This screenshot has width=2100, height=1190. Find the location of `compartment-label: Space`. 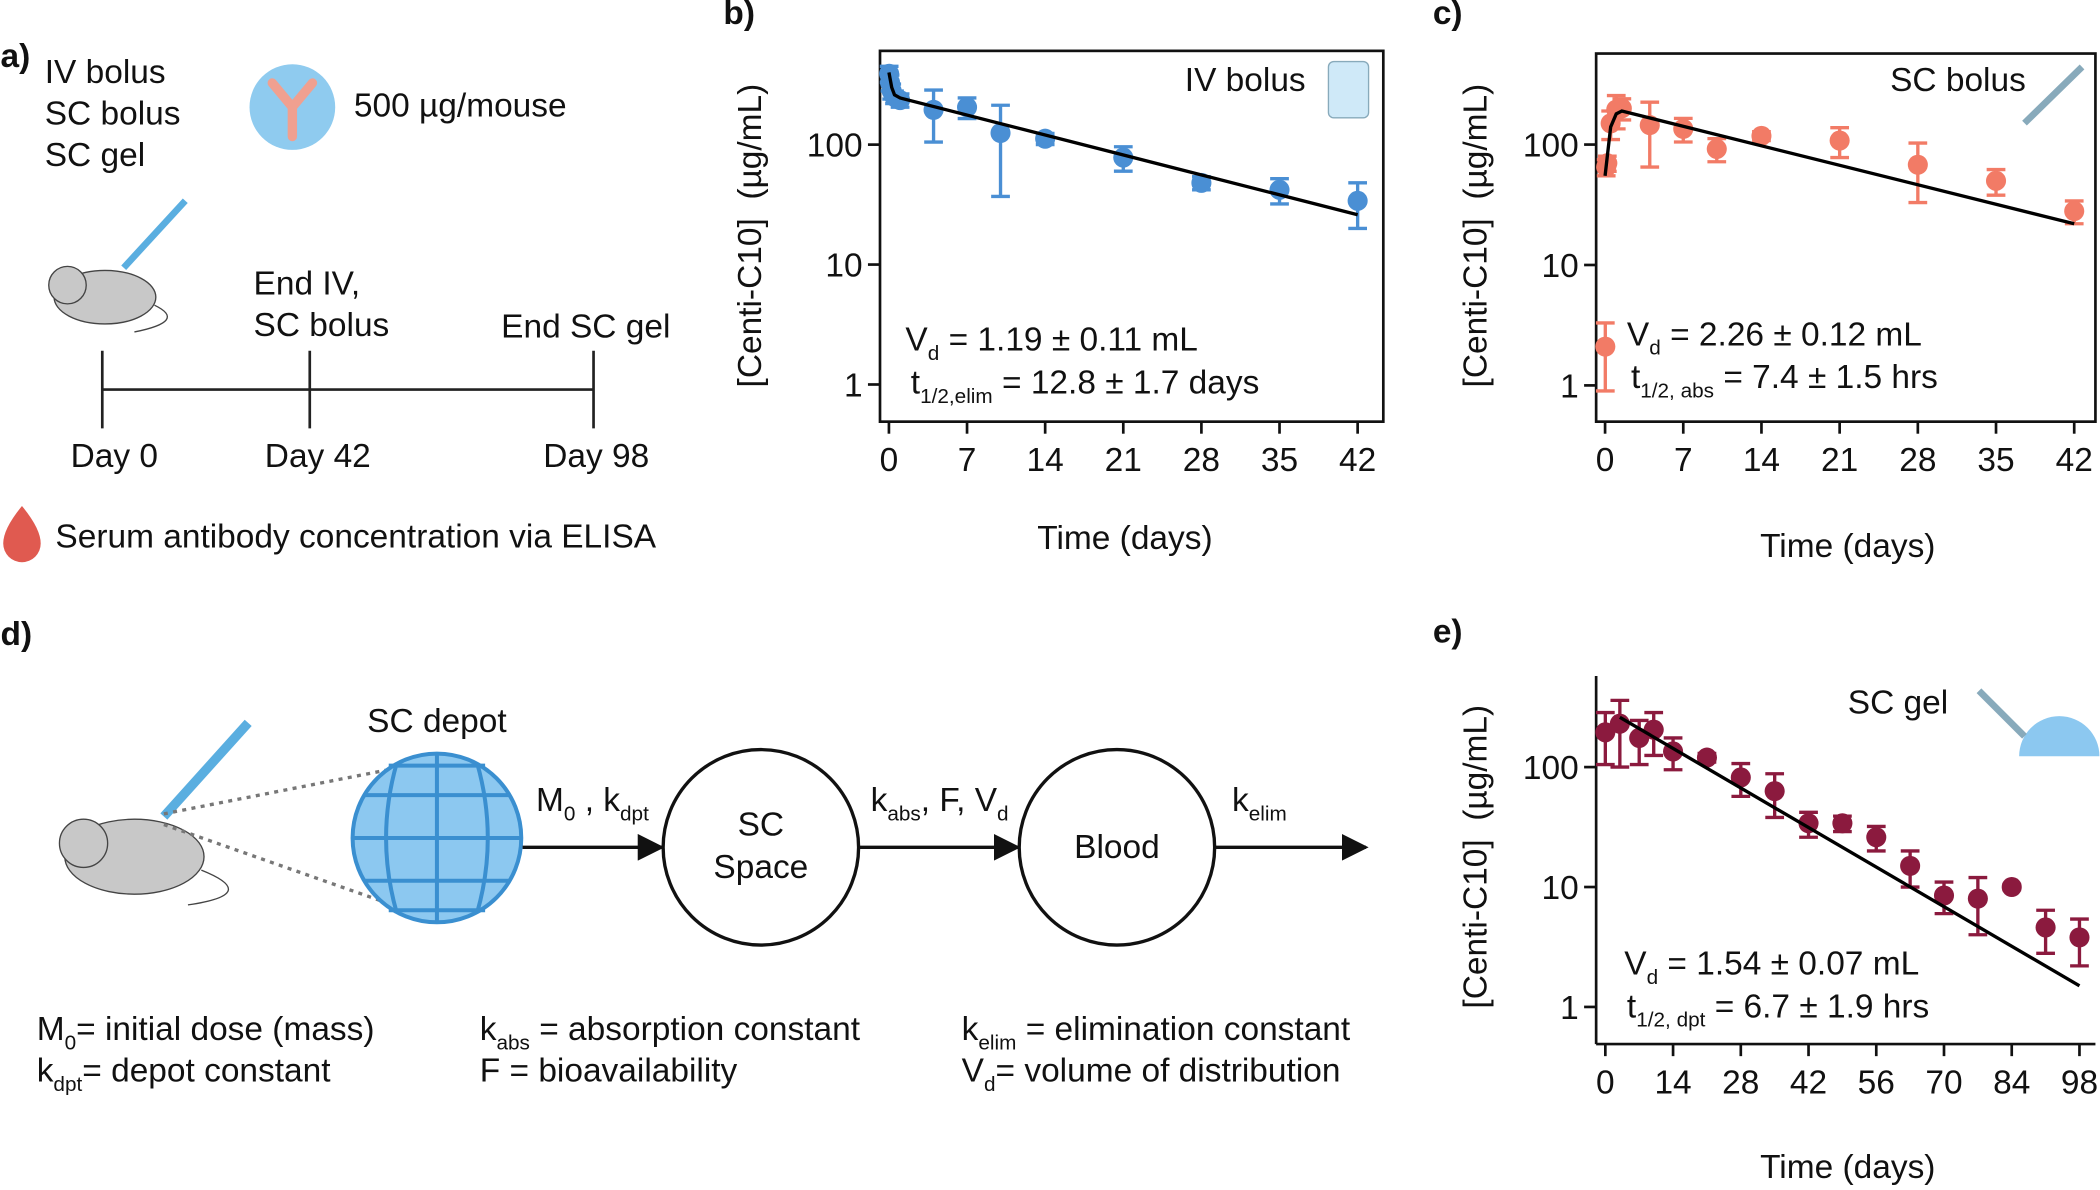

compartment-label: Space is located at coordinates (760, 867).